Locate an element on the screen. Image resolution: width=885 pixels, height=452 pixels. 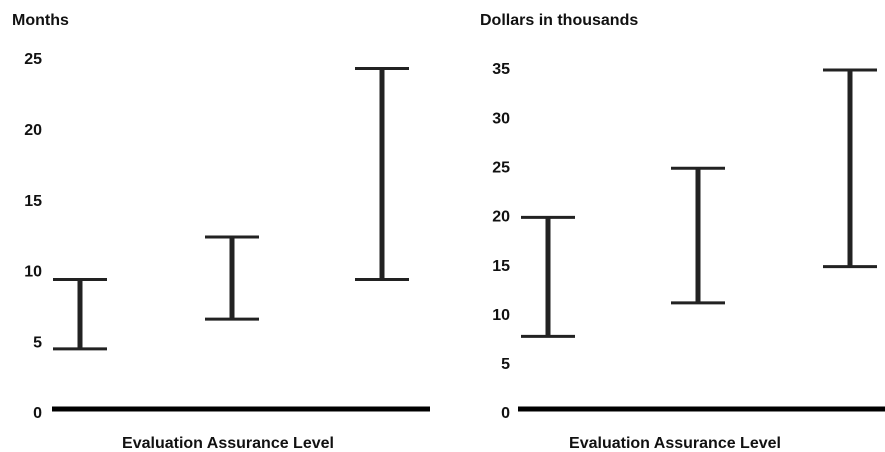
y-tick-label: 30 is located at coordinates (501, 118).